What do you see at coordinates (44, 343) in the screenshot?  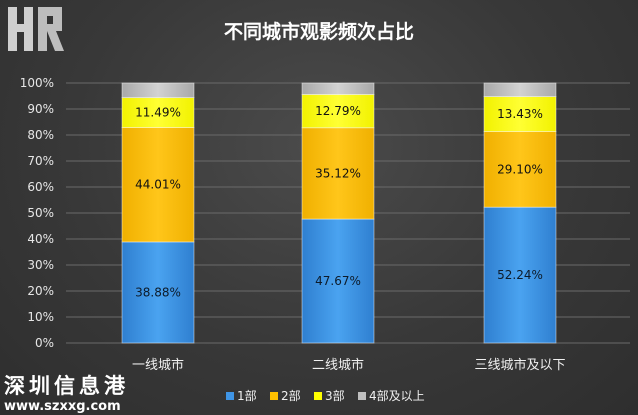 I see `y-tick-label: 0%` at bounding box center [44, 343].